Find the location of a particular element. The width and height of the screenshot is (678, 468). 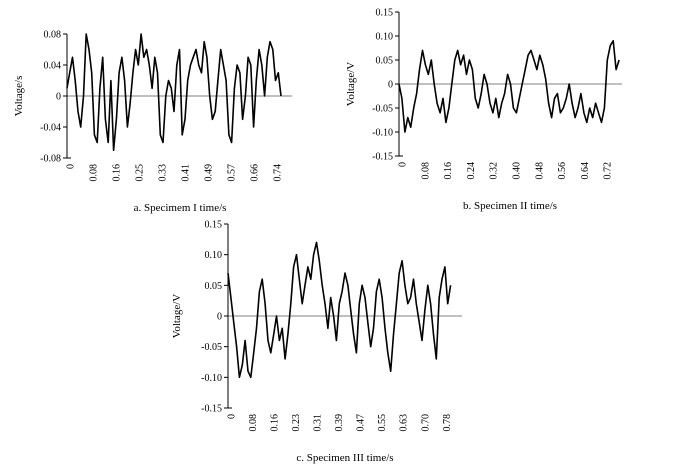

x-tick-label: 0.32 is located at coordinates (494, 171).